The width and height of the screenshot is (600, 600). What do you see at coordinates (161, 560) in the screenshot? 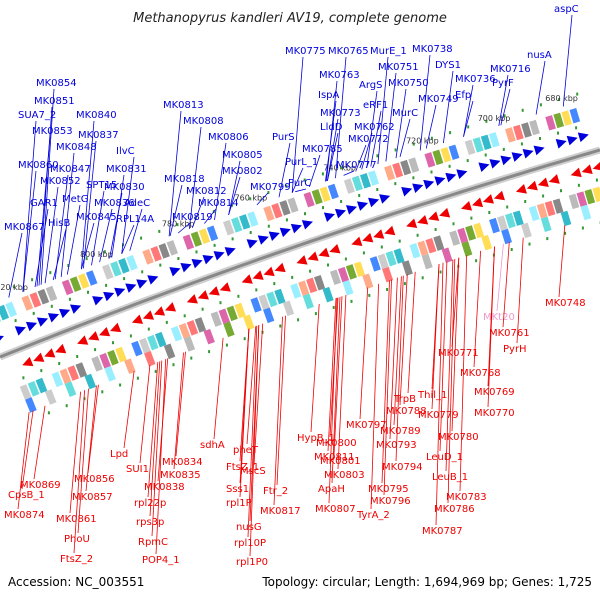
I see `reverse-gene-label: POP4_1` at bounding box center [161, 560].